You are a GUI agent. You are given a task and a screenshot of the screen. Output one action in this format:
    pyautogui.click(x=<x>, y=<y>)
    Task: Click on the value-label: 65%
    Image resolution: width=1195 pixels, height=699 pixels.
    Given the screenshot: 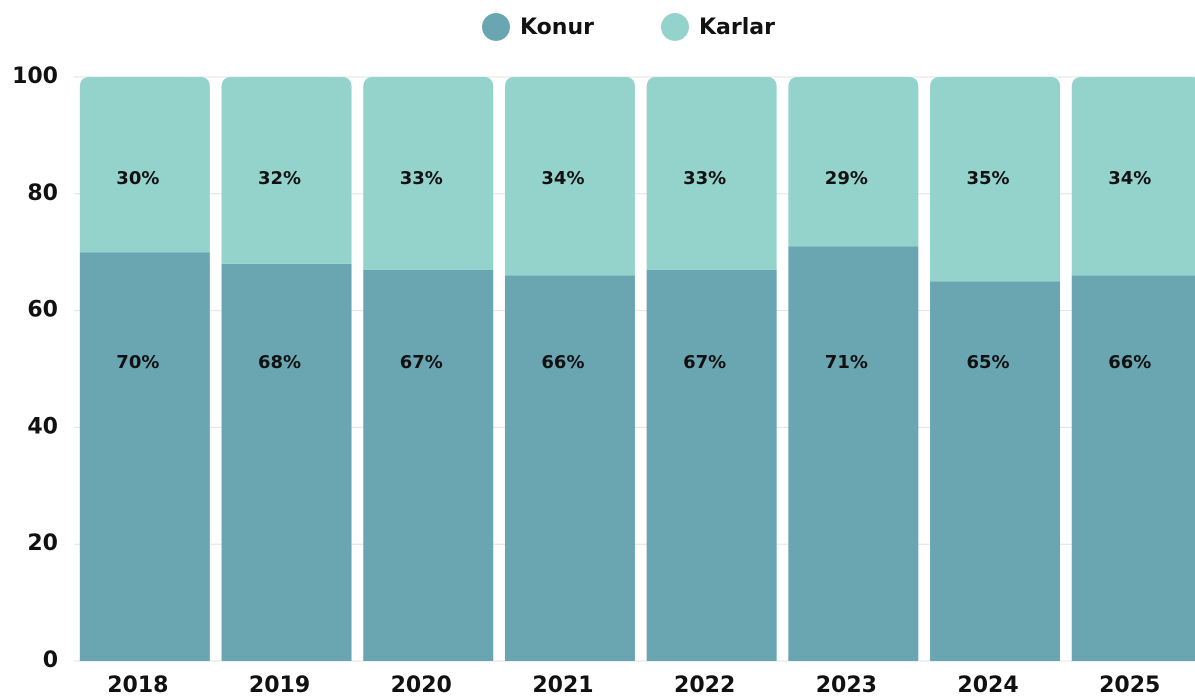 What is the action you would take?
    pyautogui.click(x=988, y=362)
    